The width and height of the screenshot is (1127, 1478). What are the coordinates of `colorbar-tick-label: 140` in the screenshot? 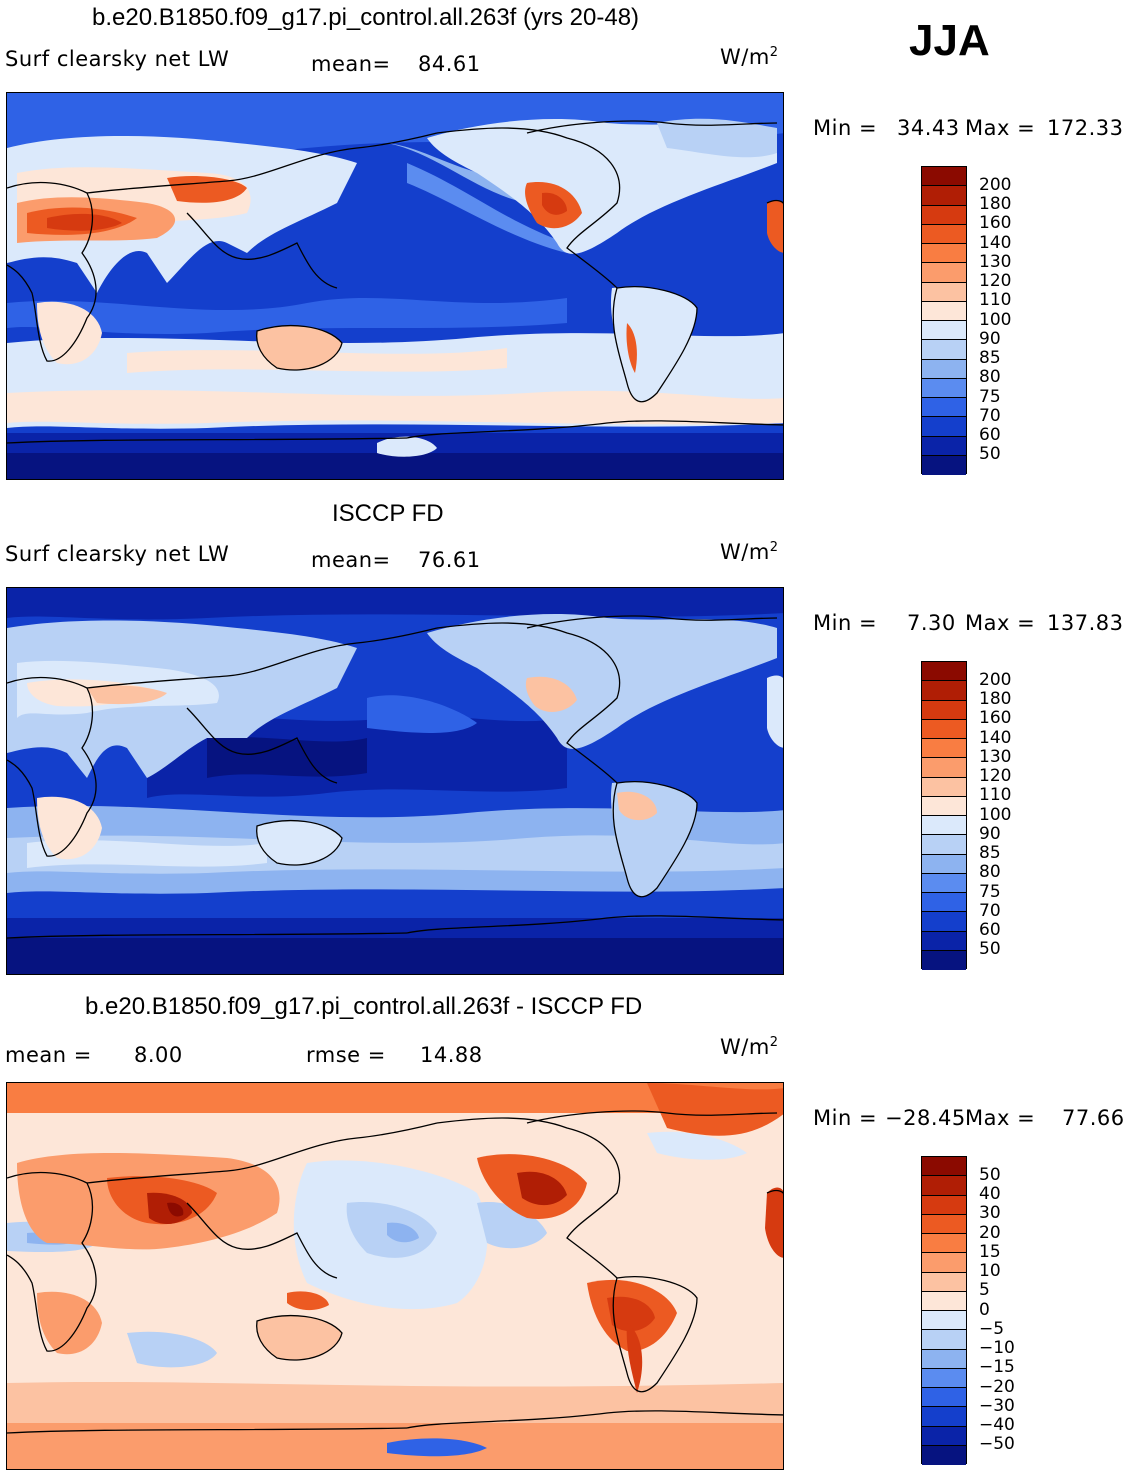 It's located at (995, 737).